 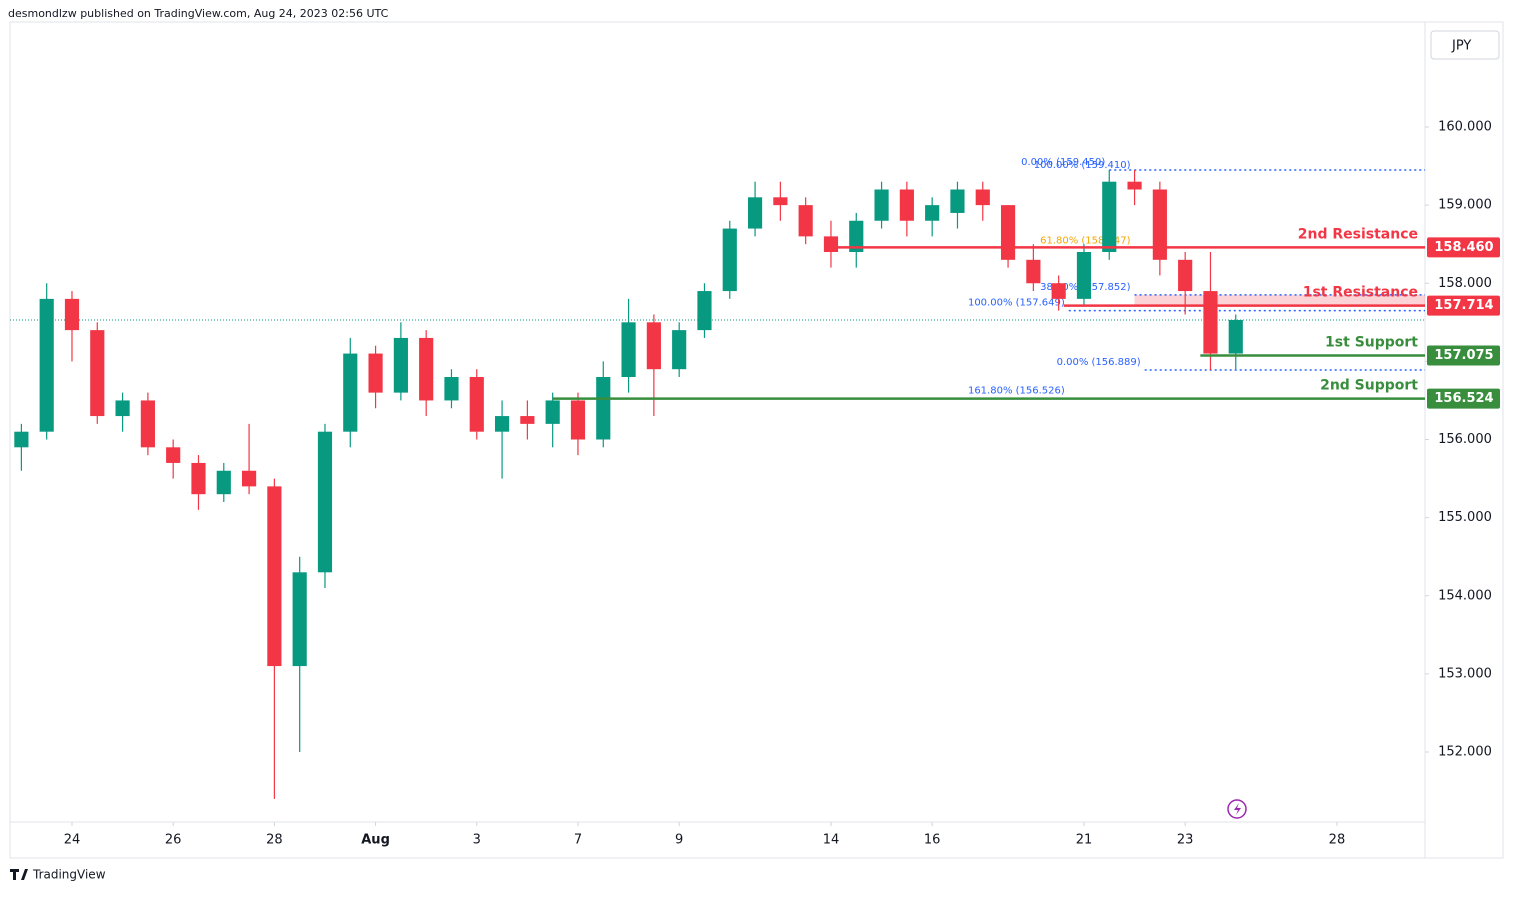 What do you see at coordinates (932, 840) in the screenshot?
I see `x-tick-label: 16` at bounding box center [932, 840].